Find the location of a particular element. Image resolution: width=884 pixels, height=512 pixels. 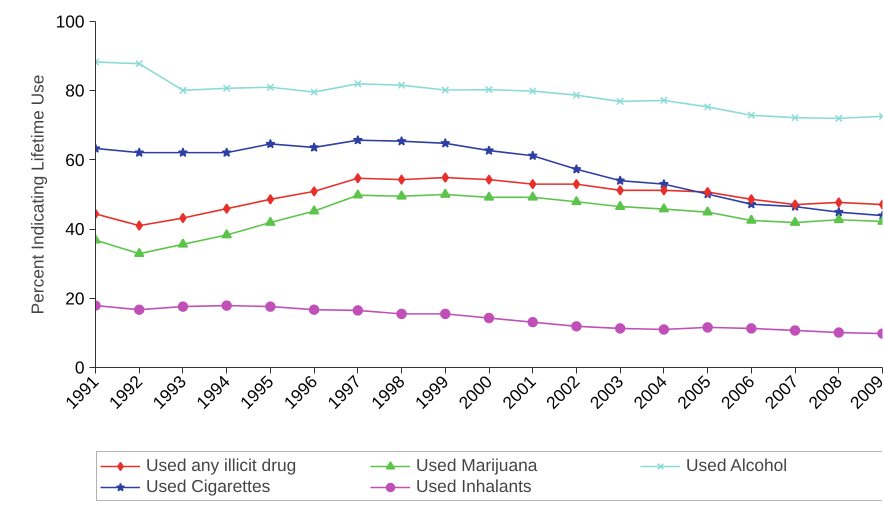

y-tick-label: 100 is located at coordinates (70, 22).